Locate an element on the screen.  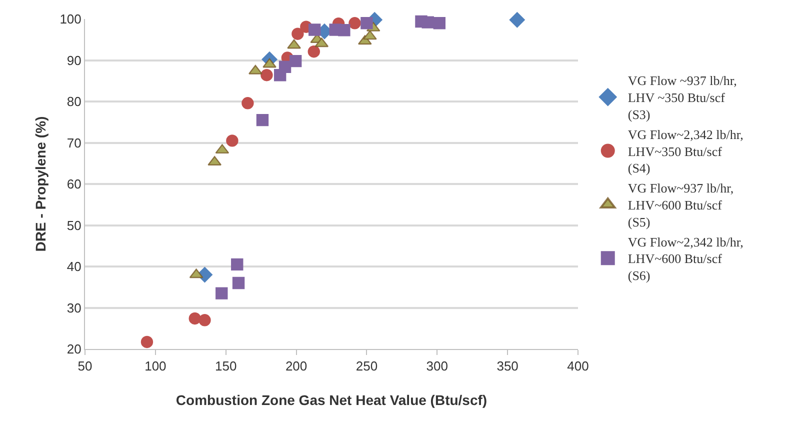
y-tick-label: 80 is located at coordinates (74, 102).